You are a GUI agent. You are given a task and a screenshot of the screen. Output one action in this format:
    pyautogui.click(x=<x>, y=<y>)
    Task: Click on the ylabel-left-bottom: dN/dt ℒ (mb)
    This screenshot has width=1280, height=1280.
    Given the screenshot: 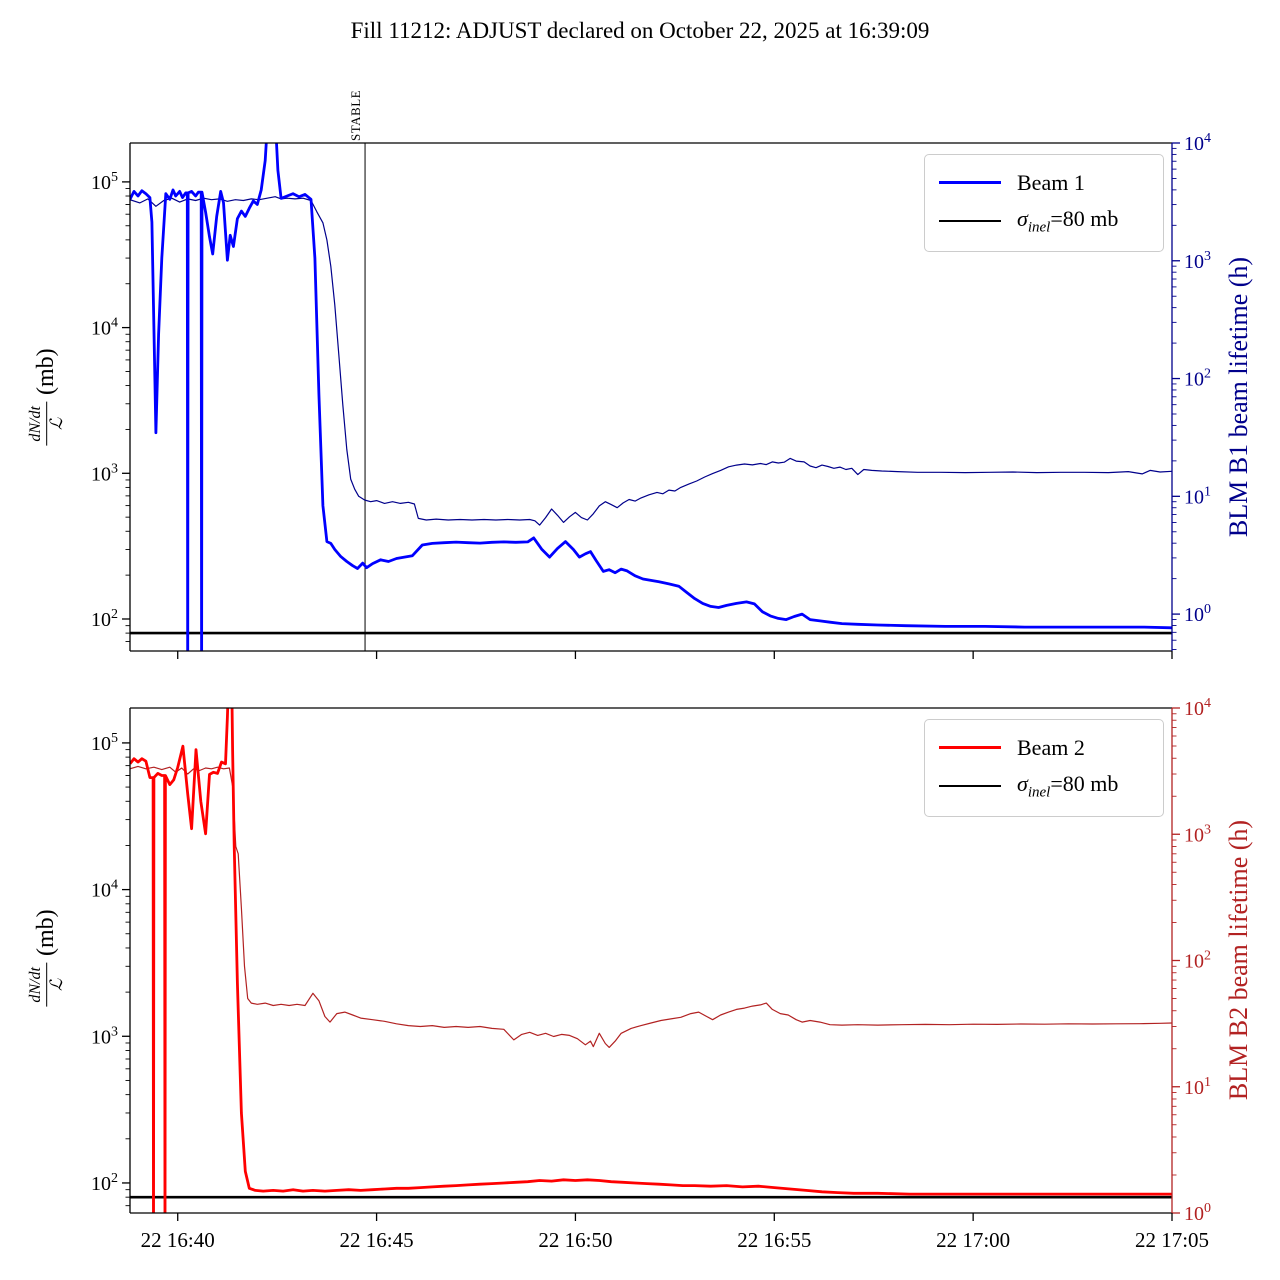 What is the action you would take?
    pyautogui.click(x=46, y=958)
    